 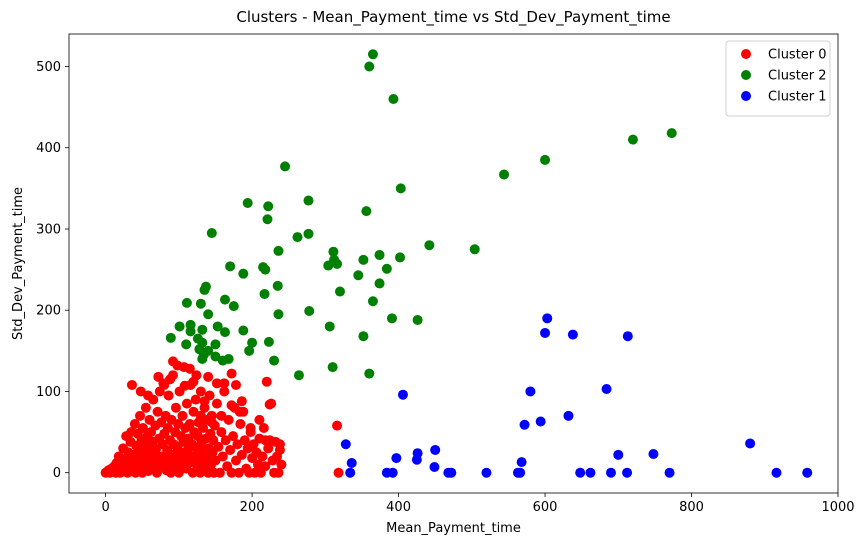 I want to click on x-axis-label: Mean_Payment_time, so click(x=453, y=528).